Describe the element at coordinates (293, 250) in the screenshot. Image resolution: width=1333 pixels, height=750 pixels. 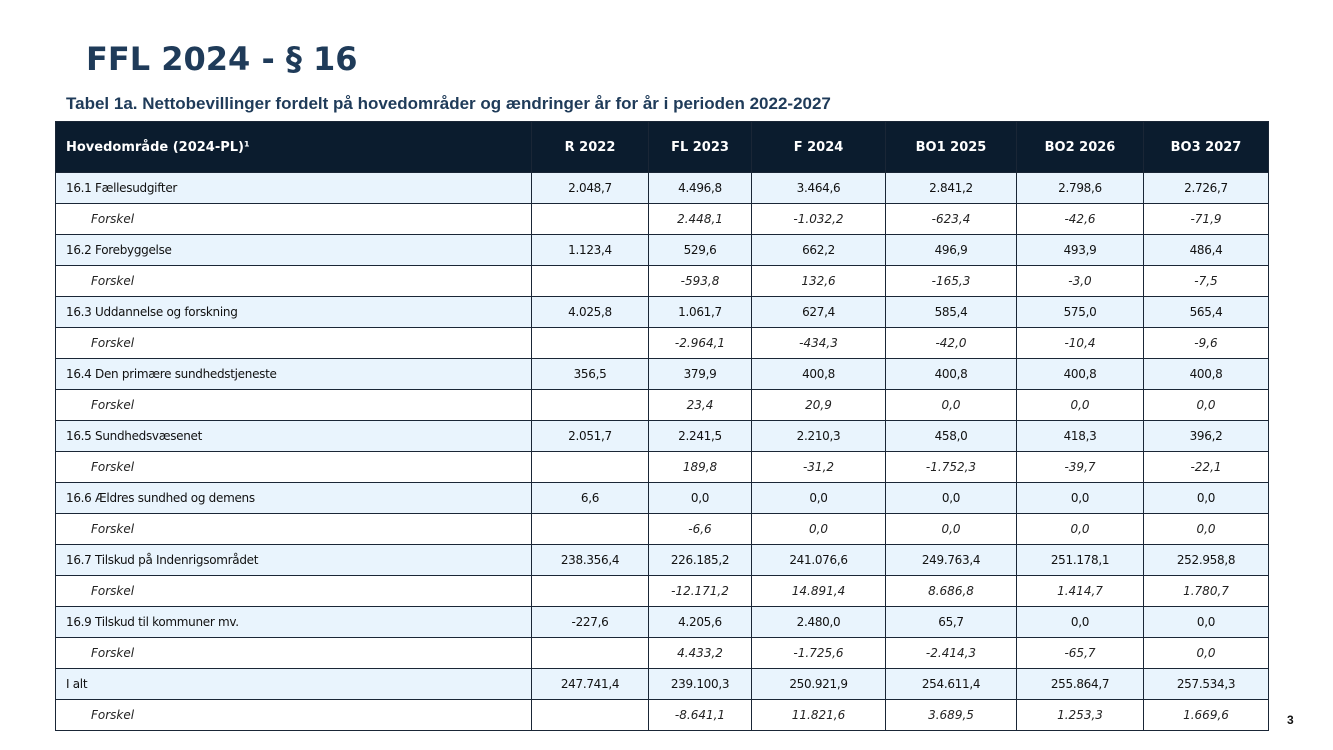
I see `row-label: 16.2 Forebyggelse` at that location.